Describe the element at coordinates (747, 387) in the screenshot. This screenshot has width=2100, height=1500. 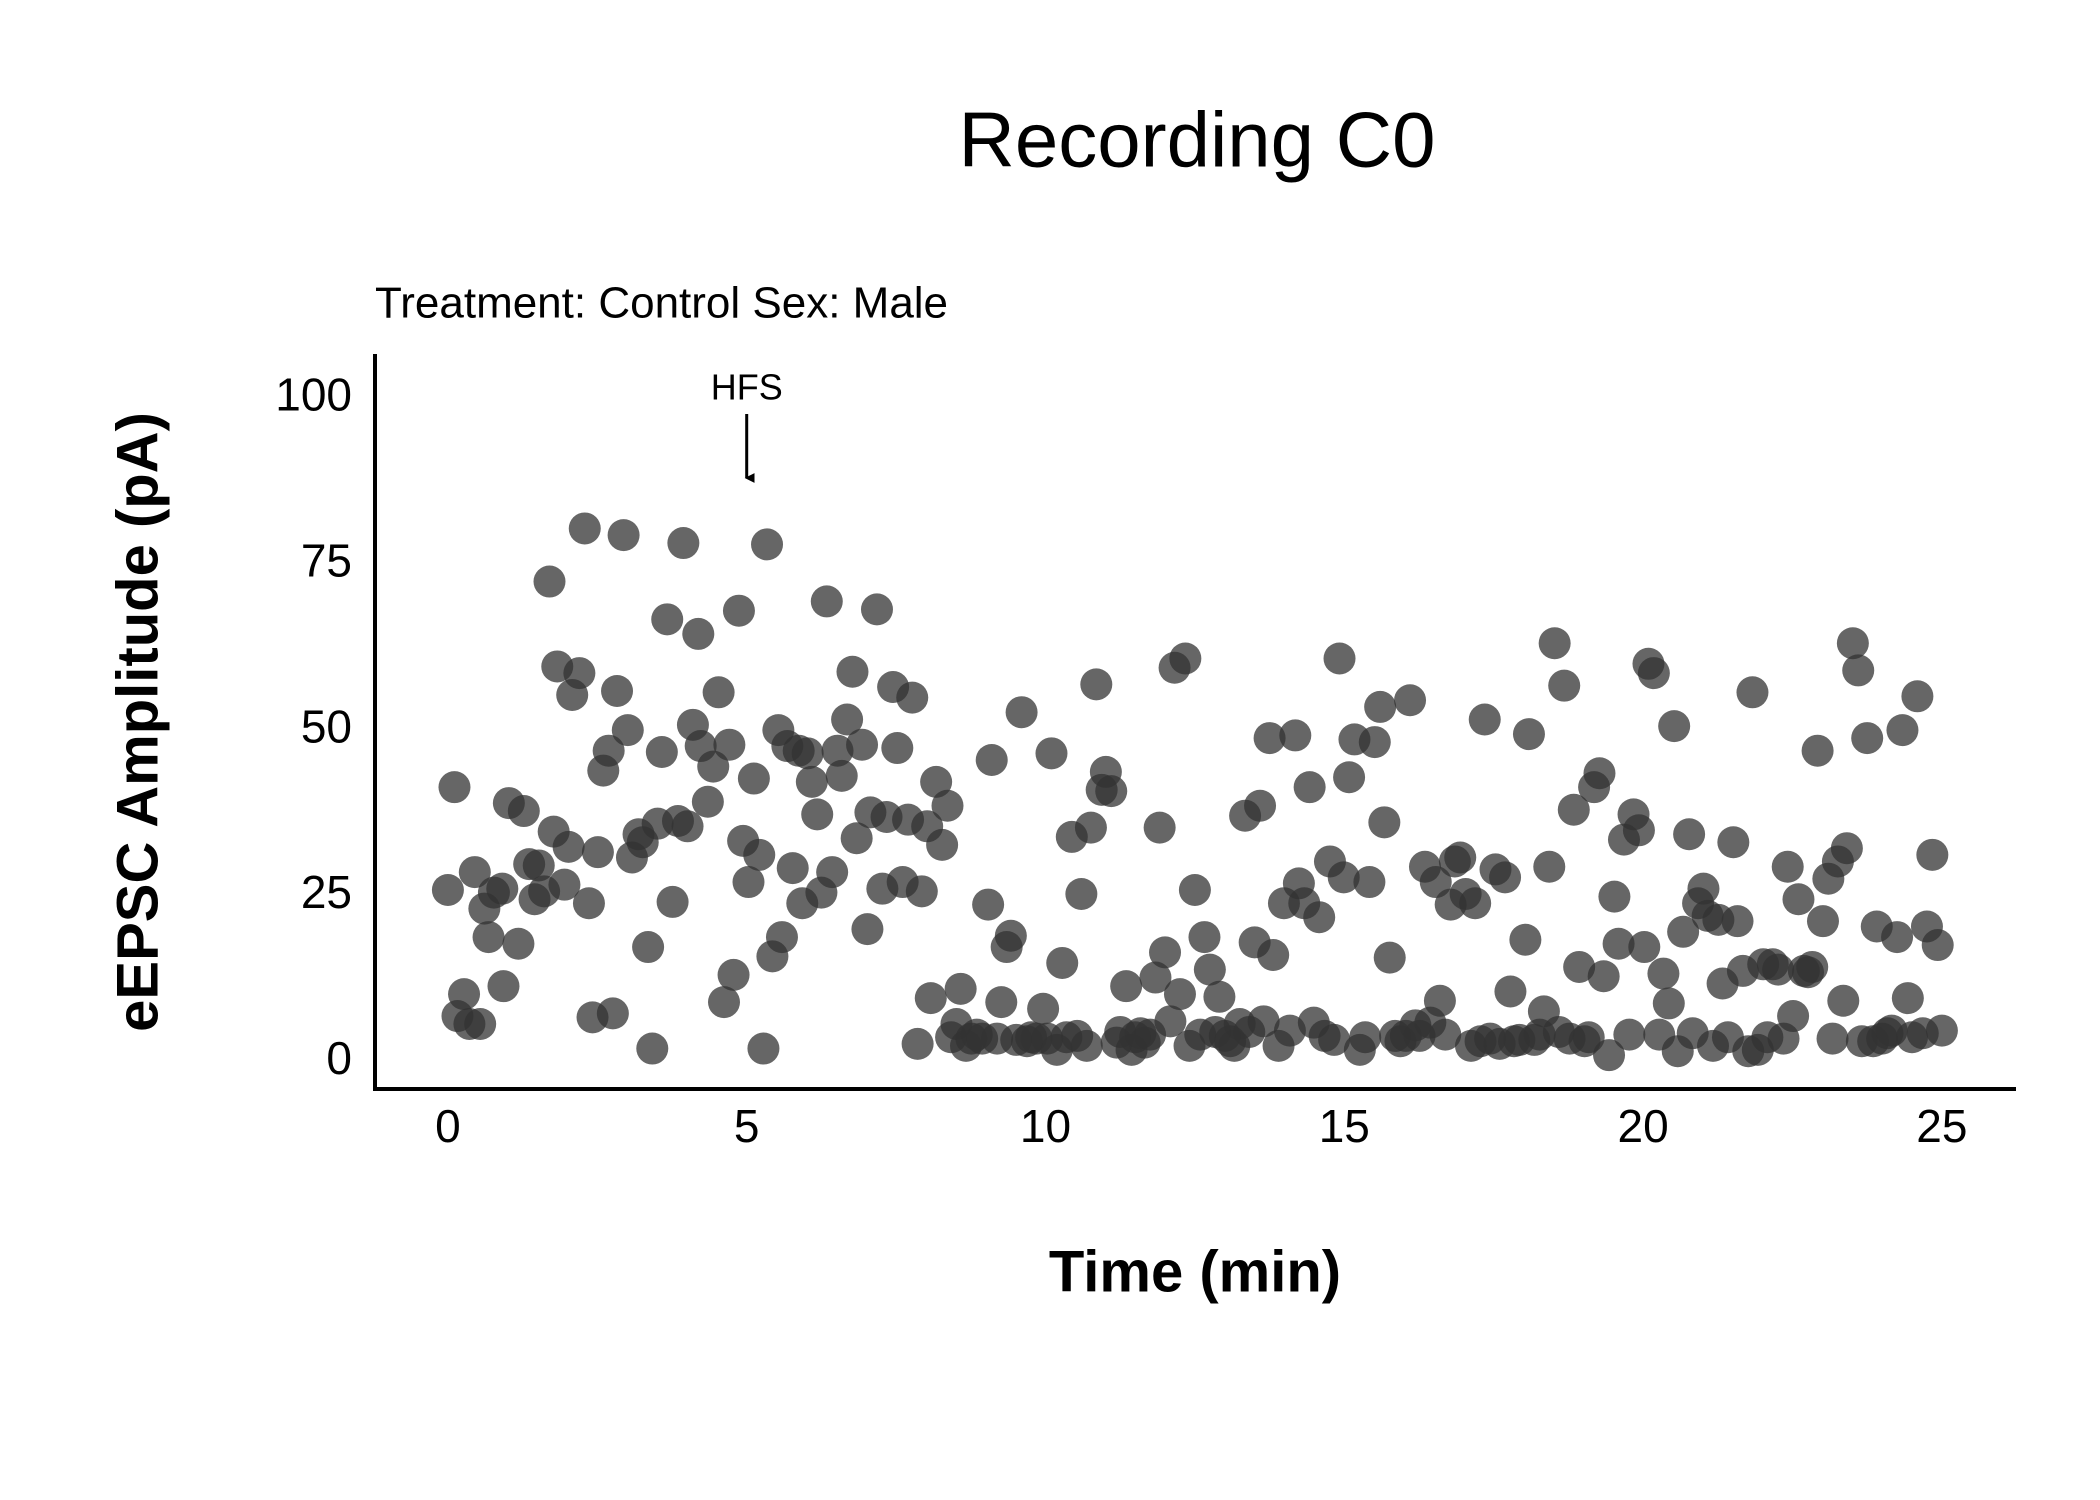
I see `annotation-label: HFS` at that location.